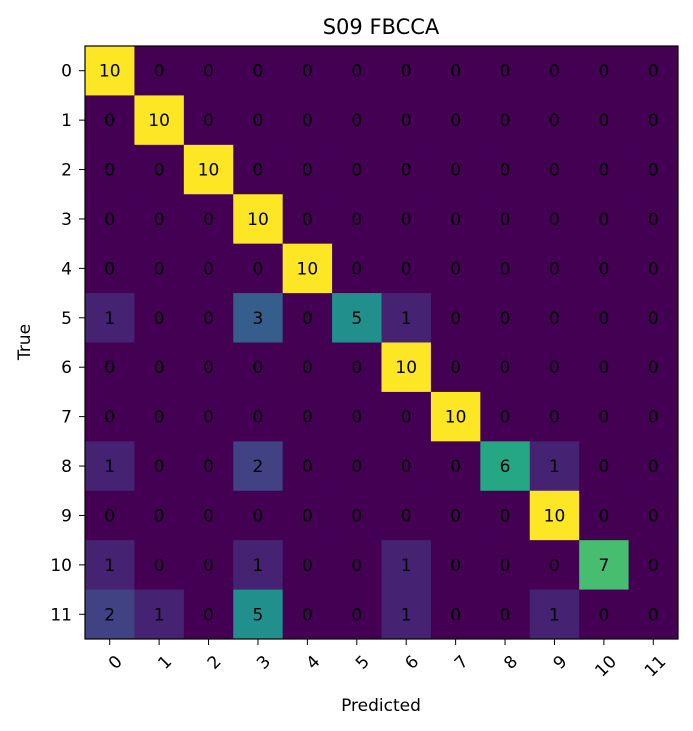  I want to click on cell-value-label: 2, so click(109, 615).